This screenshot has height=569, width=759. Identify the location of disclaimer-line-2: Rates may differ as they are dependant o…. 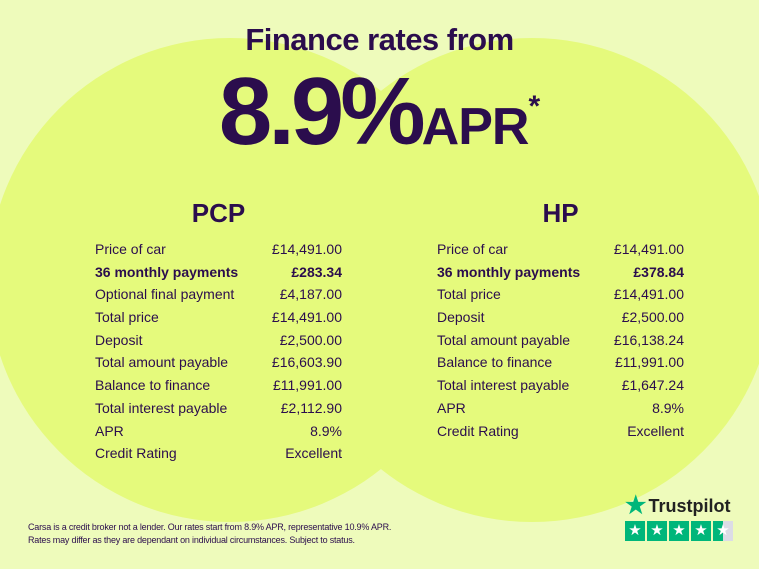
(191, 540).